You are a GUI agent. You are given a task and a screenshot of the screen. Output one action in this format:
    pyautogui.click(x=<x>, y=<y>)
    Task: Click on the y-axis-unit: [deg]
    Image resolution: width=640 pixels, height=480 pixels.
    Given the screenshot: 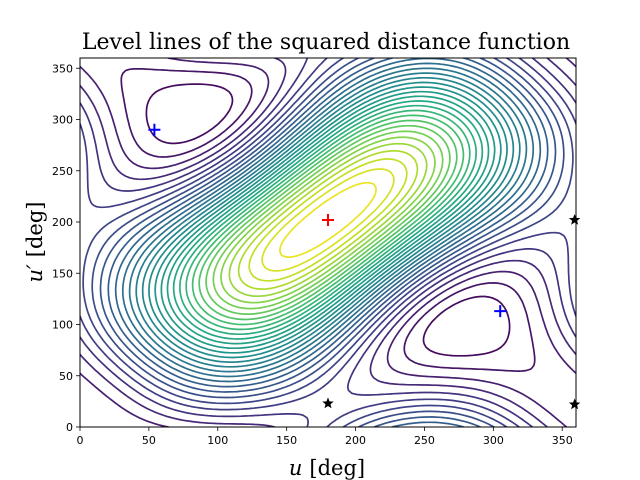 What is the action you would take?
    pyautogui.click(x=35, y=230)
    